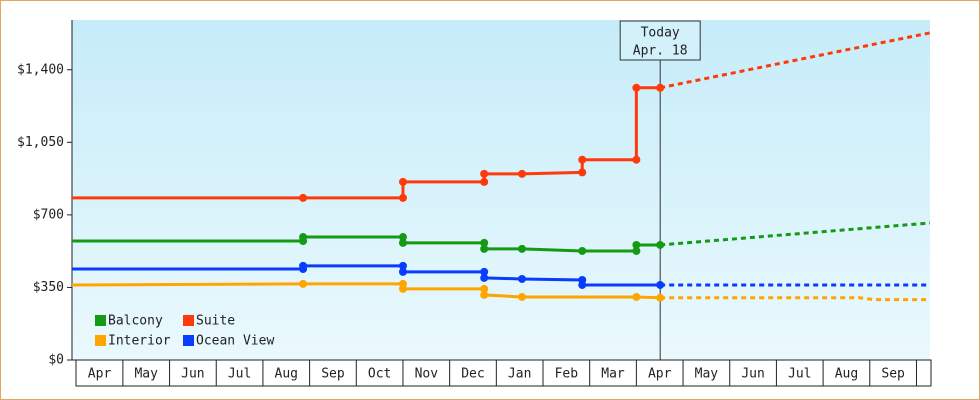  Describe the element at coordinates (40, 69) in the screenshot. I see `y-tick-label: $1,400` at that location.